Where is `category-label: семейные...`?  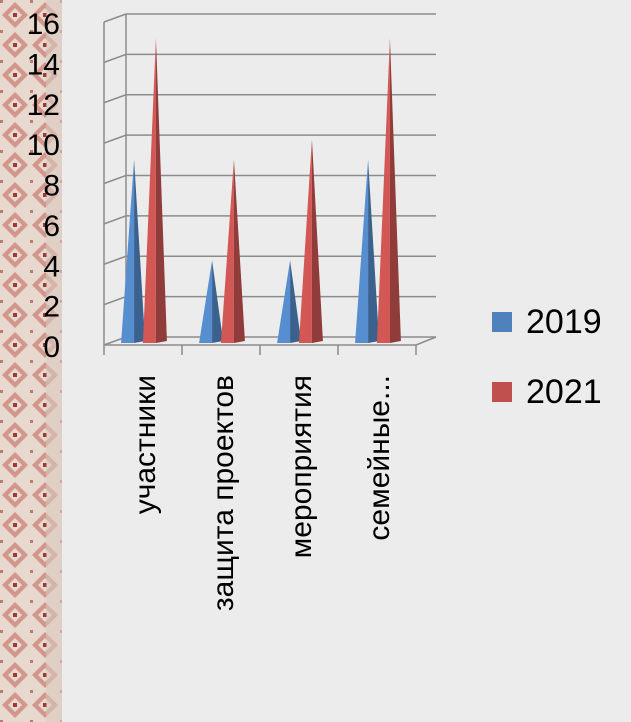 category-label: семейные... is located at coordinates (379, 458).